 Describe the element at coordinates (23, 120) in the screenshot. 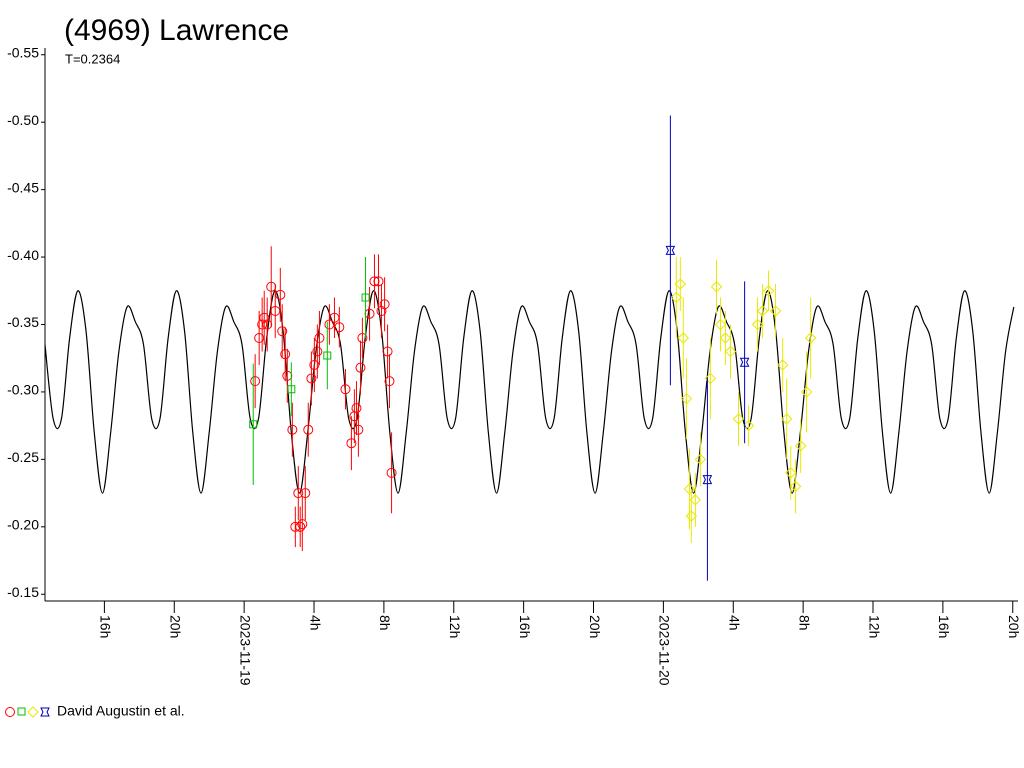

I see `y-tick-label: -0.50` at that location.